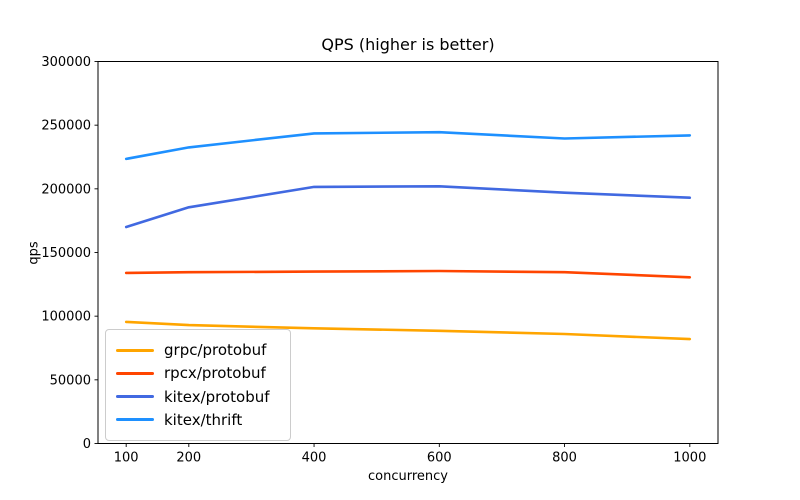 This screenshot has height=500, width=800. I want to click on series-line-kitex-protobuf, so click(408, 207).